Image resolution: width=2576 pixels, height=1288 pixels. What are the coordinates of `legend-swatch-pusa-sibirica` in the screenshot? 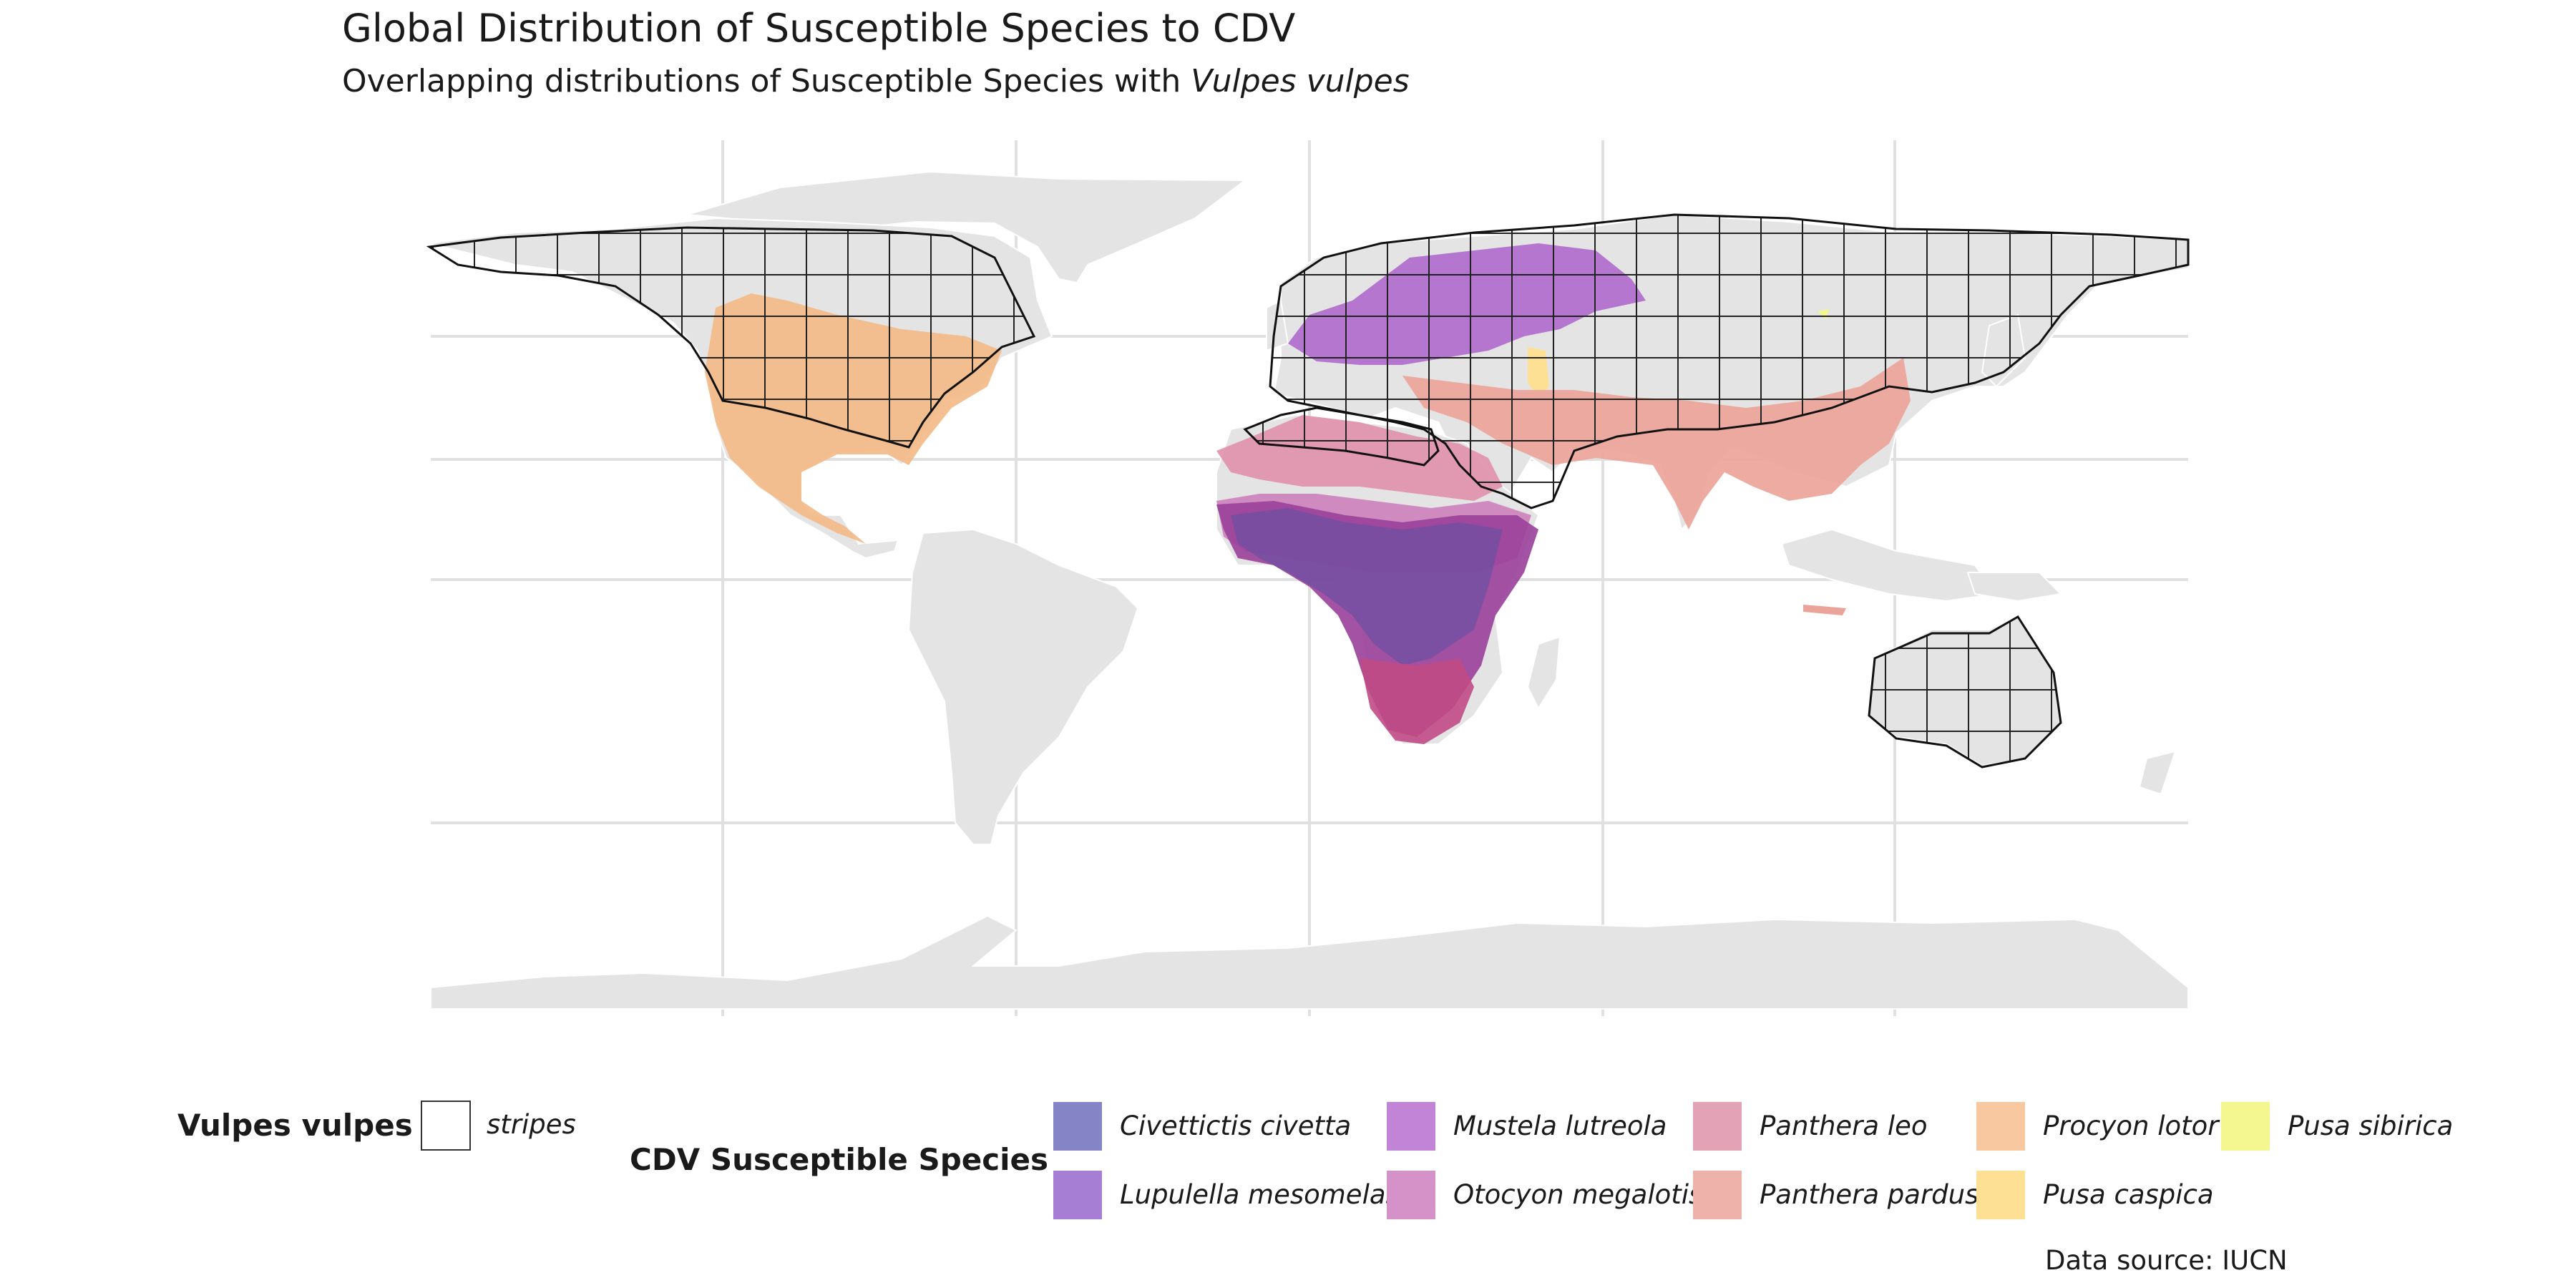 It's located at (2245, 1126).